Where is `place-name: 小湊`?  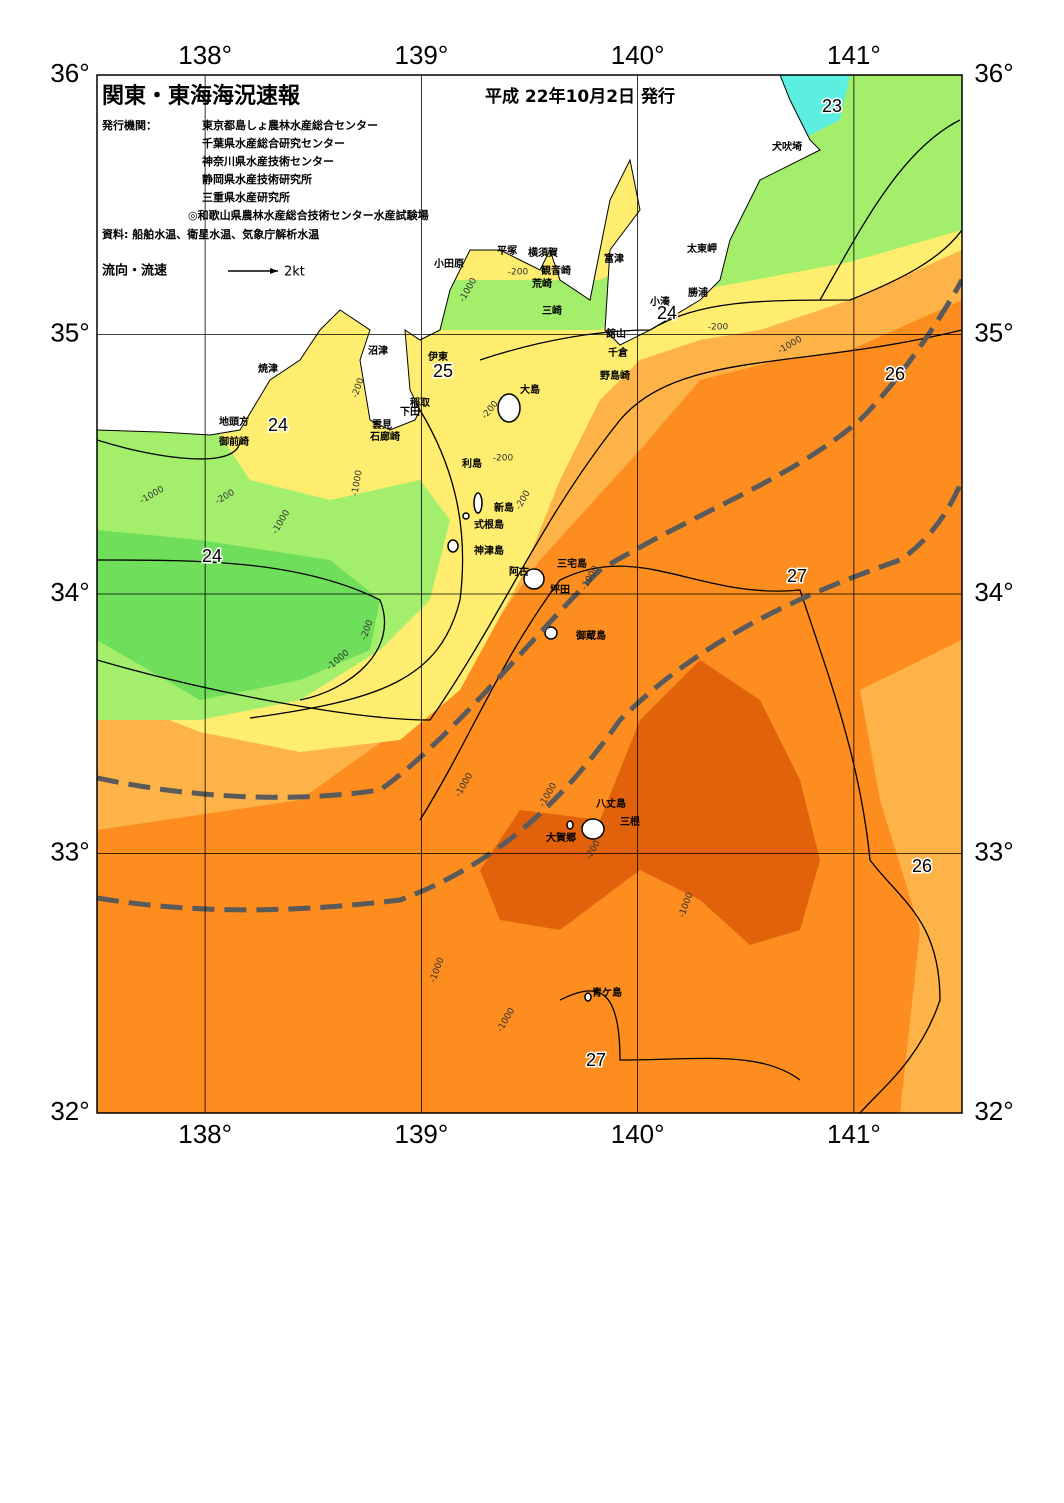
place-name: 小湊 is located at coordinates (660, 301).